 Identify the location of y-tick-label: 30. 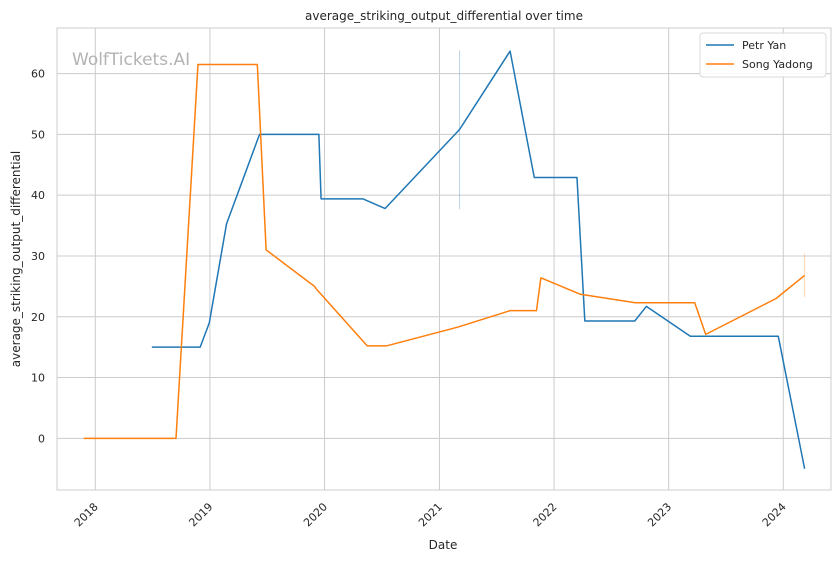
(38, 256).